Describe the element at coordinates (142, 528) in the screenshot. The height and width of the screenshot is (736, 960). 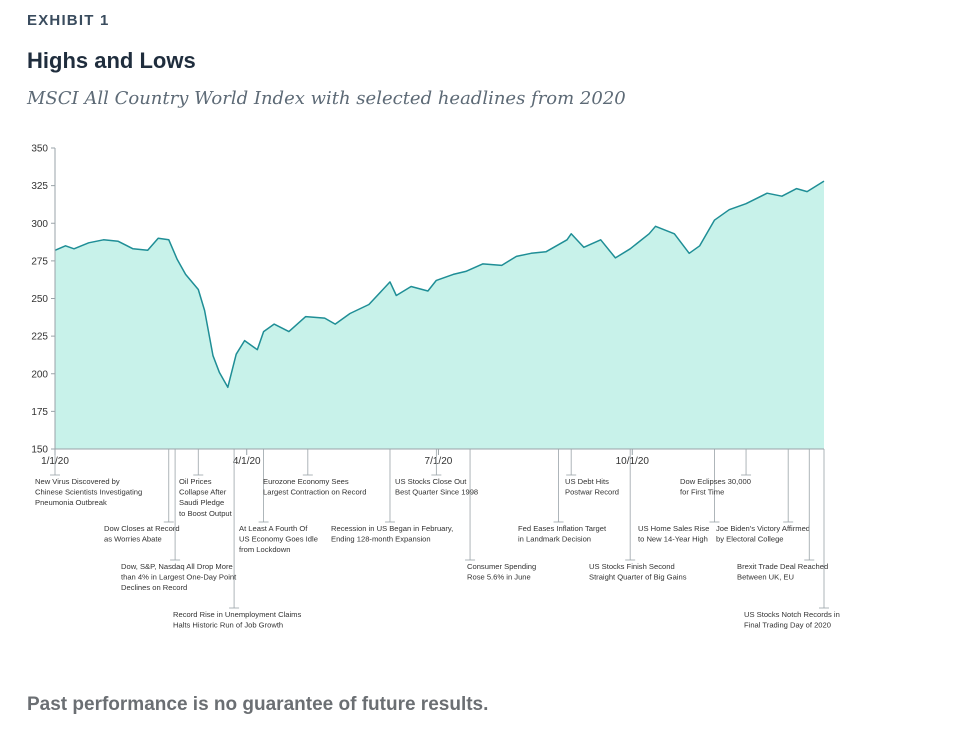
I see `headline-text: Dow Closes at Record` at that location.